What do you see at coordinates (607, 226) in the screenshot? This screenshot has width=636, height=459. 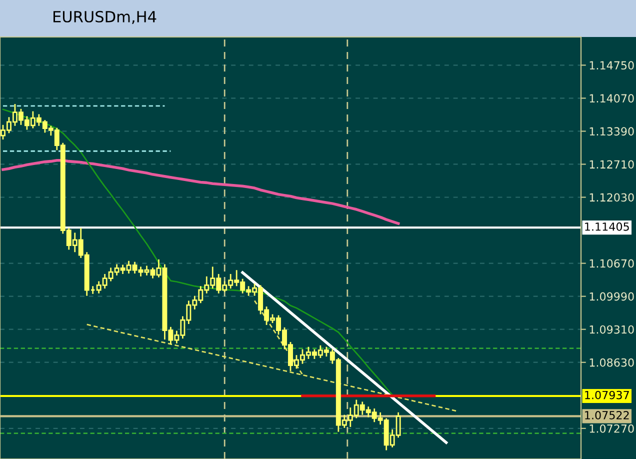 I see `ref-line-label: 1.11405` at bounding box center [607, 226].